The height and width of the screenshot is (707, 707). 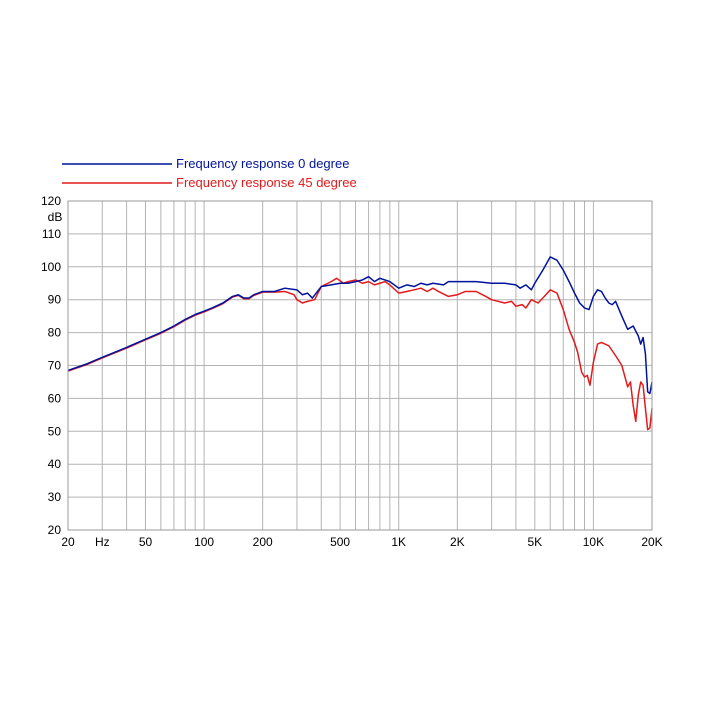 What do you see at coordinates (651, 542) in the screenshot?
I see `x-tick-label: 20K` at bounding box center [651, 542].